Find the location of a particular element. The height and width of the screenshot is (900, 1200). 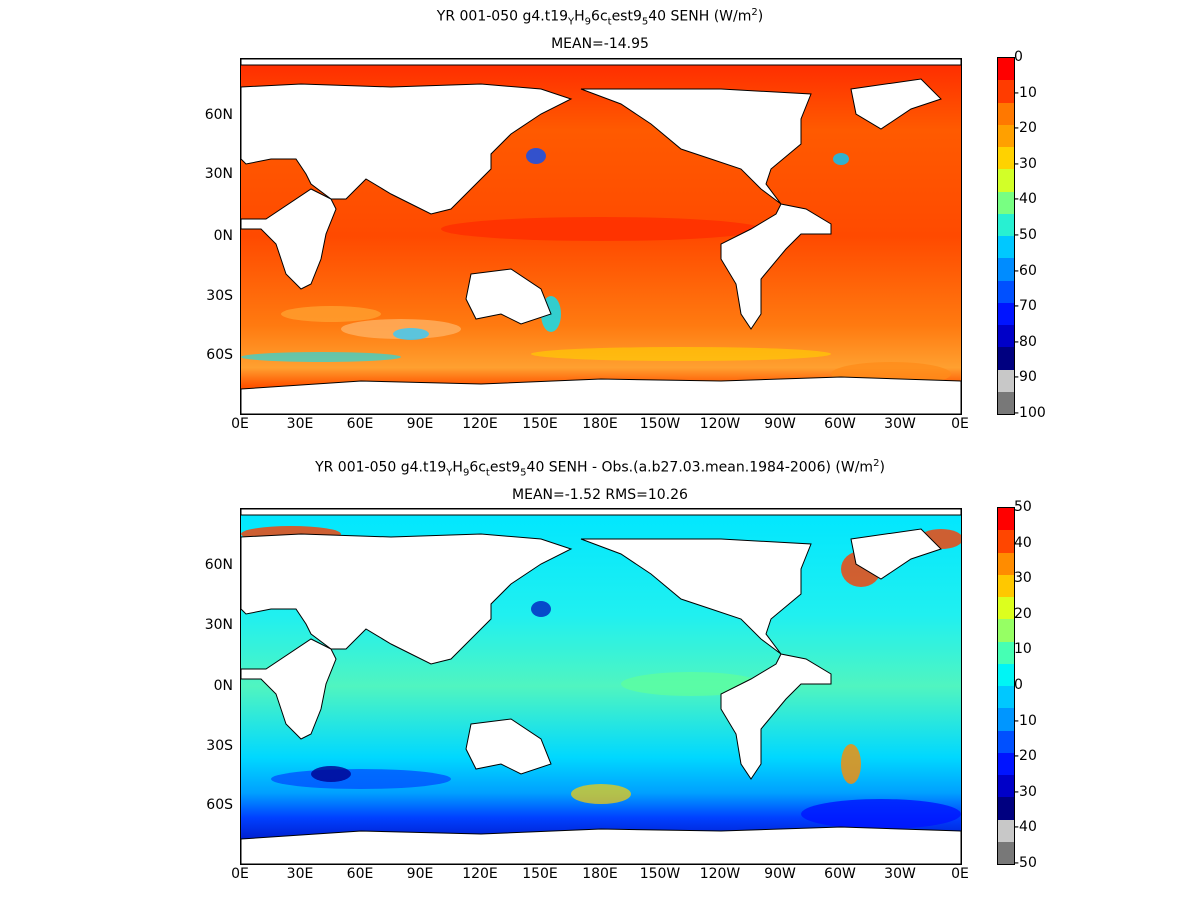

panel1-title-text: ) is located at coordinates (760, 16).